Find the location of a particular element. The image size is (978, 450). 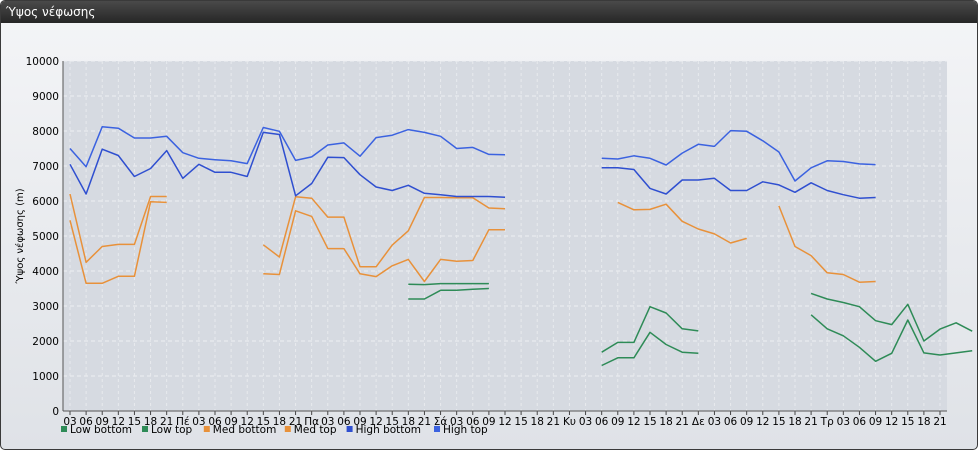

x-tick-label: Πα is located at coordinates (311, 422).